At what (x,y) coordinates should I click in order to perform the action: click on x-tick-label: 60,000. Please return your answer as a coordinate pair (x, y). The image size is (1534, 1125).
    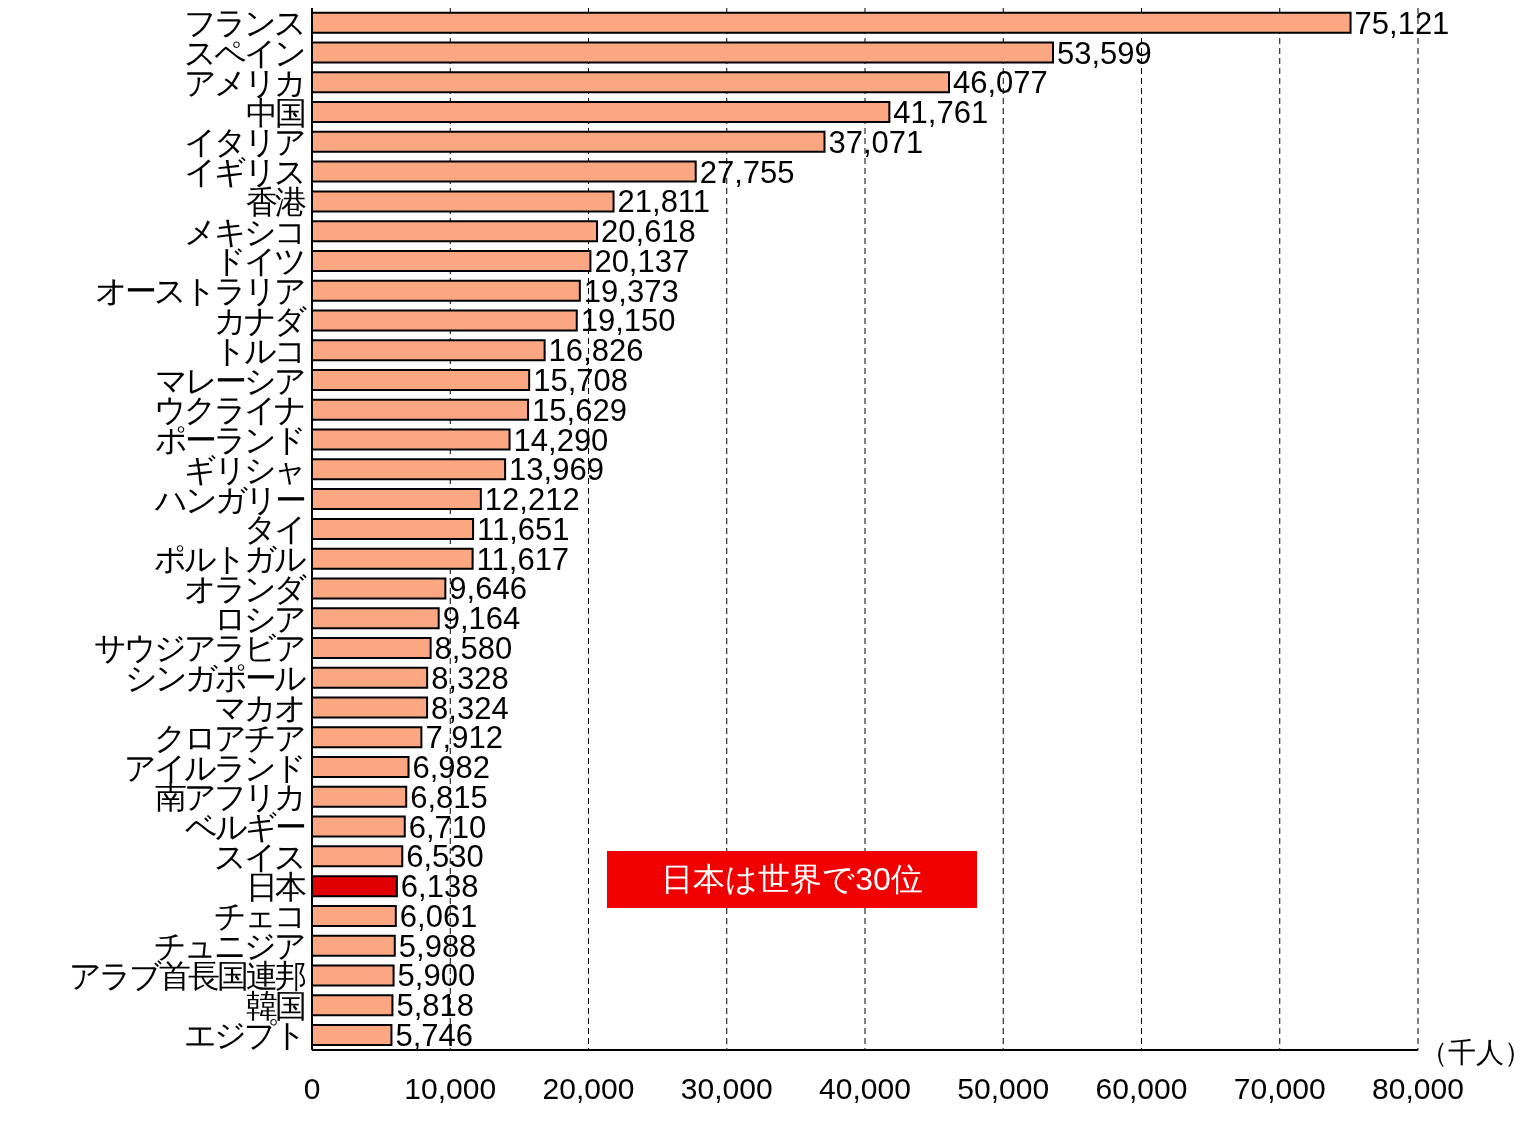
    Looking at the image, I should click on (1141, 1089).